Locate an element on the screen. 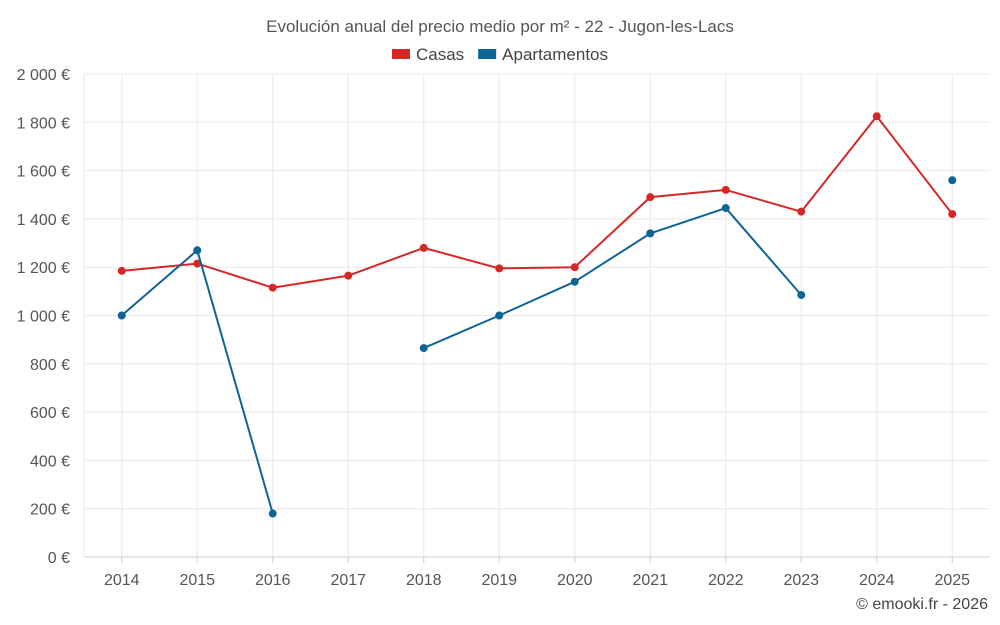 The height and width of the screenshot is (625, 1000). y-tick-label: 1 800 € is located at coordinates (43, 123).